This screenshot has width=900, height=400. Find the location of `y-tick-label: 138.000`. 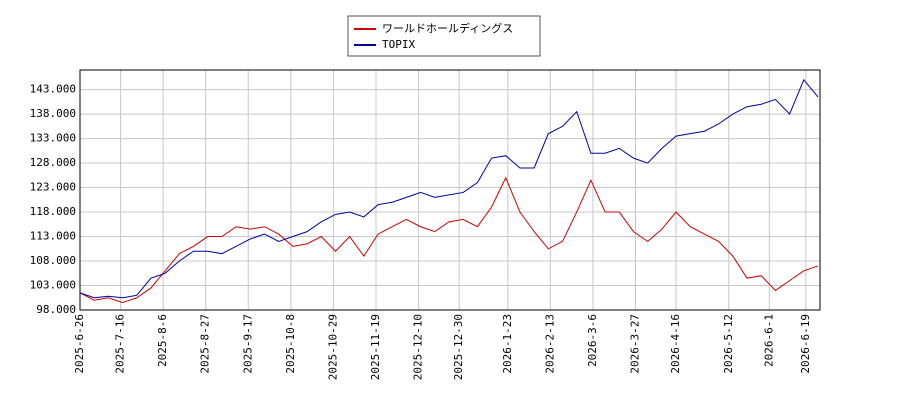

y-tick-label: 138.000 is located at coordinates (53, 113).